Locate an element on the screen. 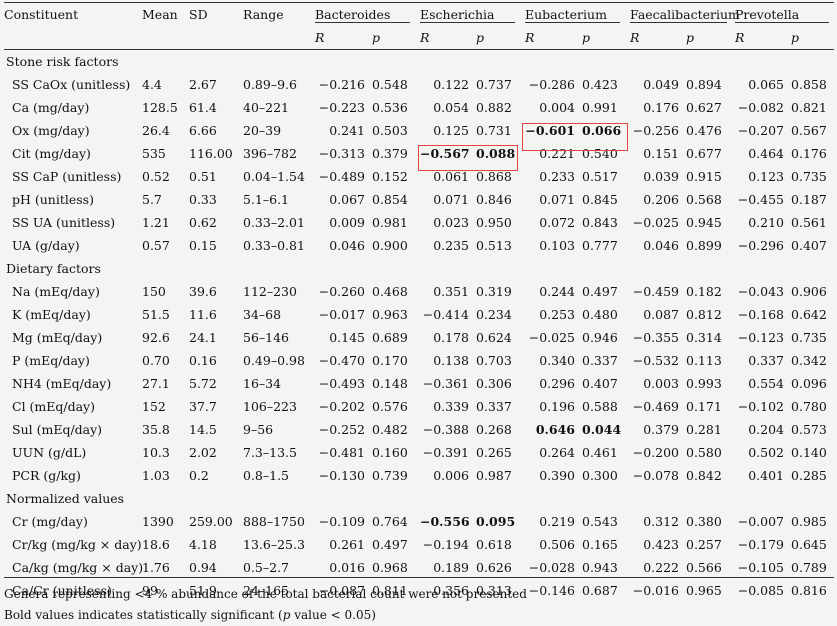 This screenshot has width=837, height=626. p-value: 0.461 is located at coordinates (600, 452).